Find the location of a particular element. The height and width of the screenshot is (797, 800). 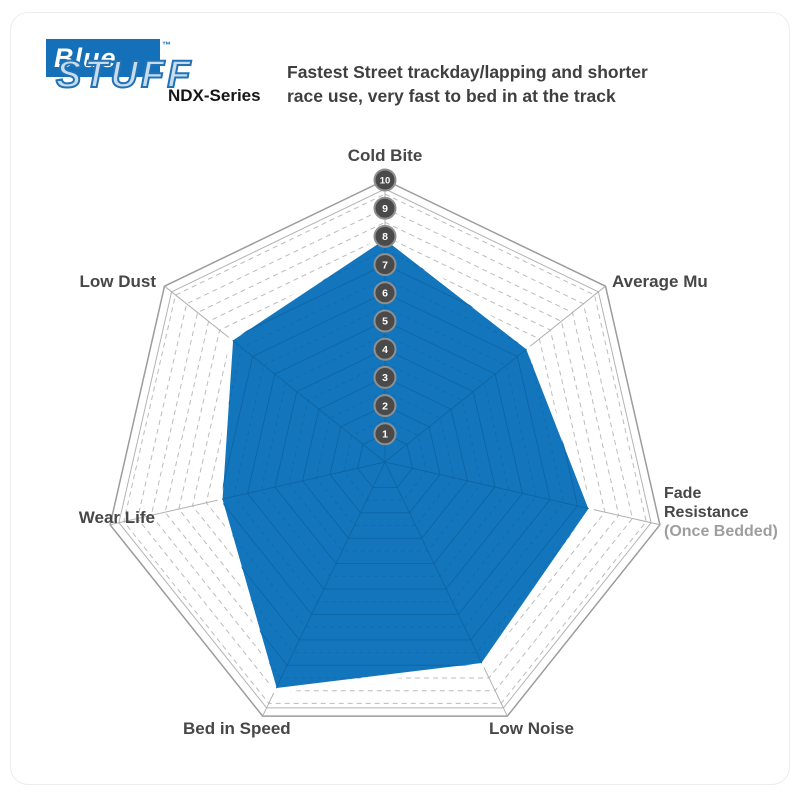

axis-label-cold-bite: Cold Bite is located at coordinates (385, 155).